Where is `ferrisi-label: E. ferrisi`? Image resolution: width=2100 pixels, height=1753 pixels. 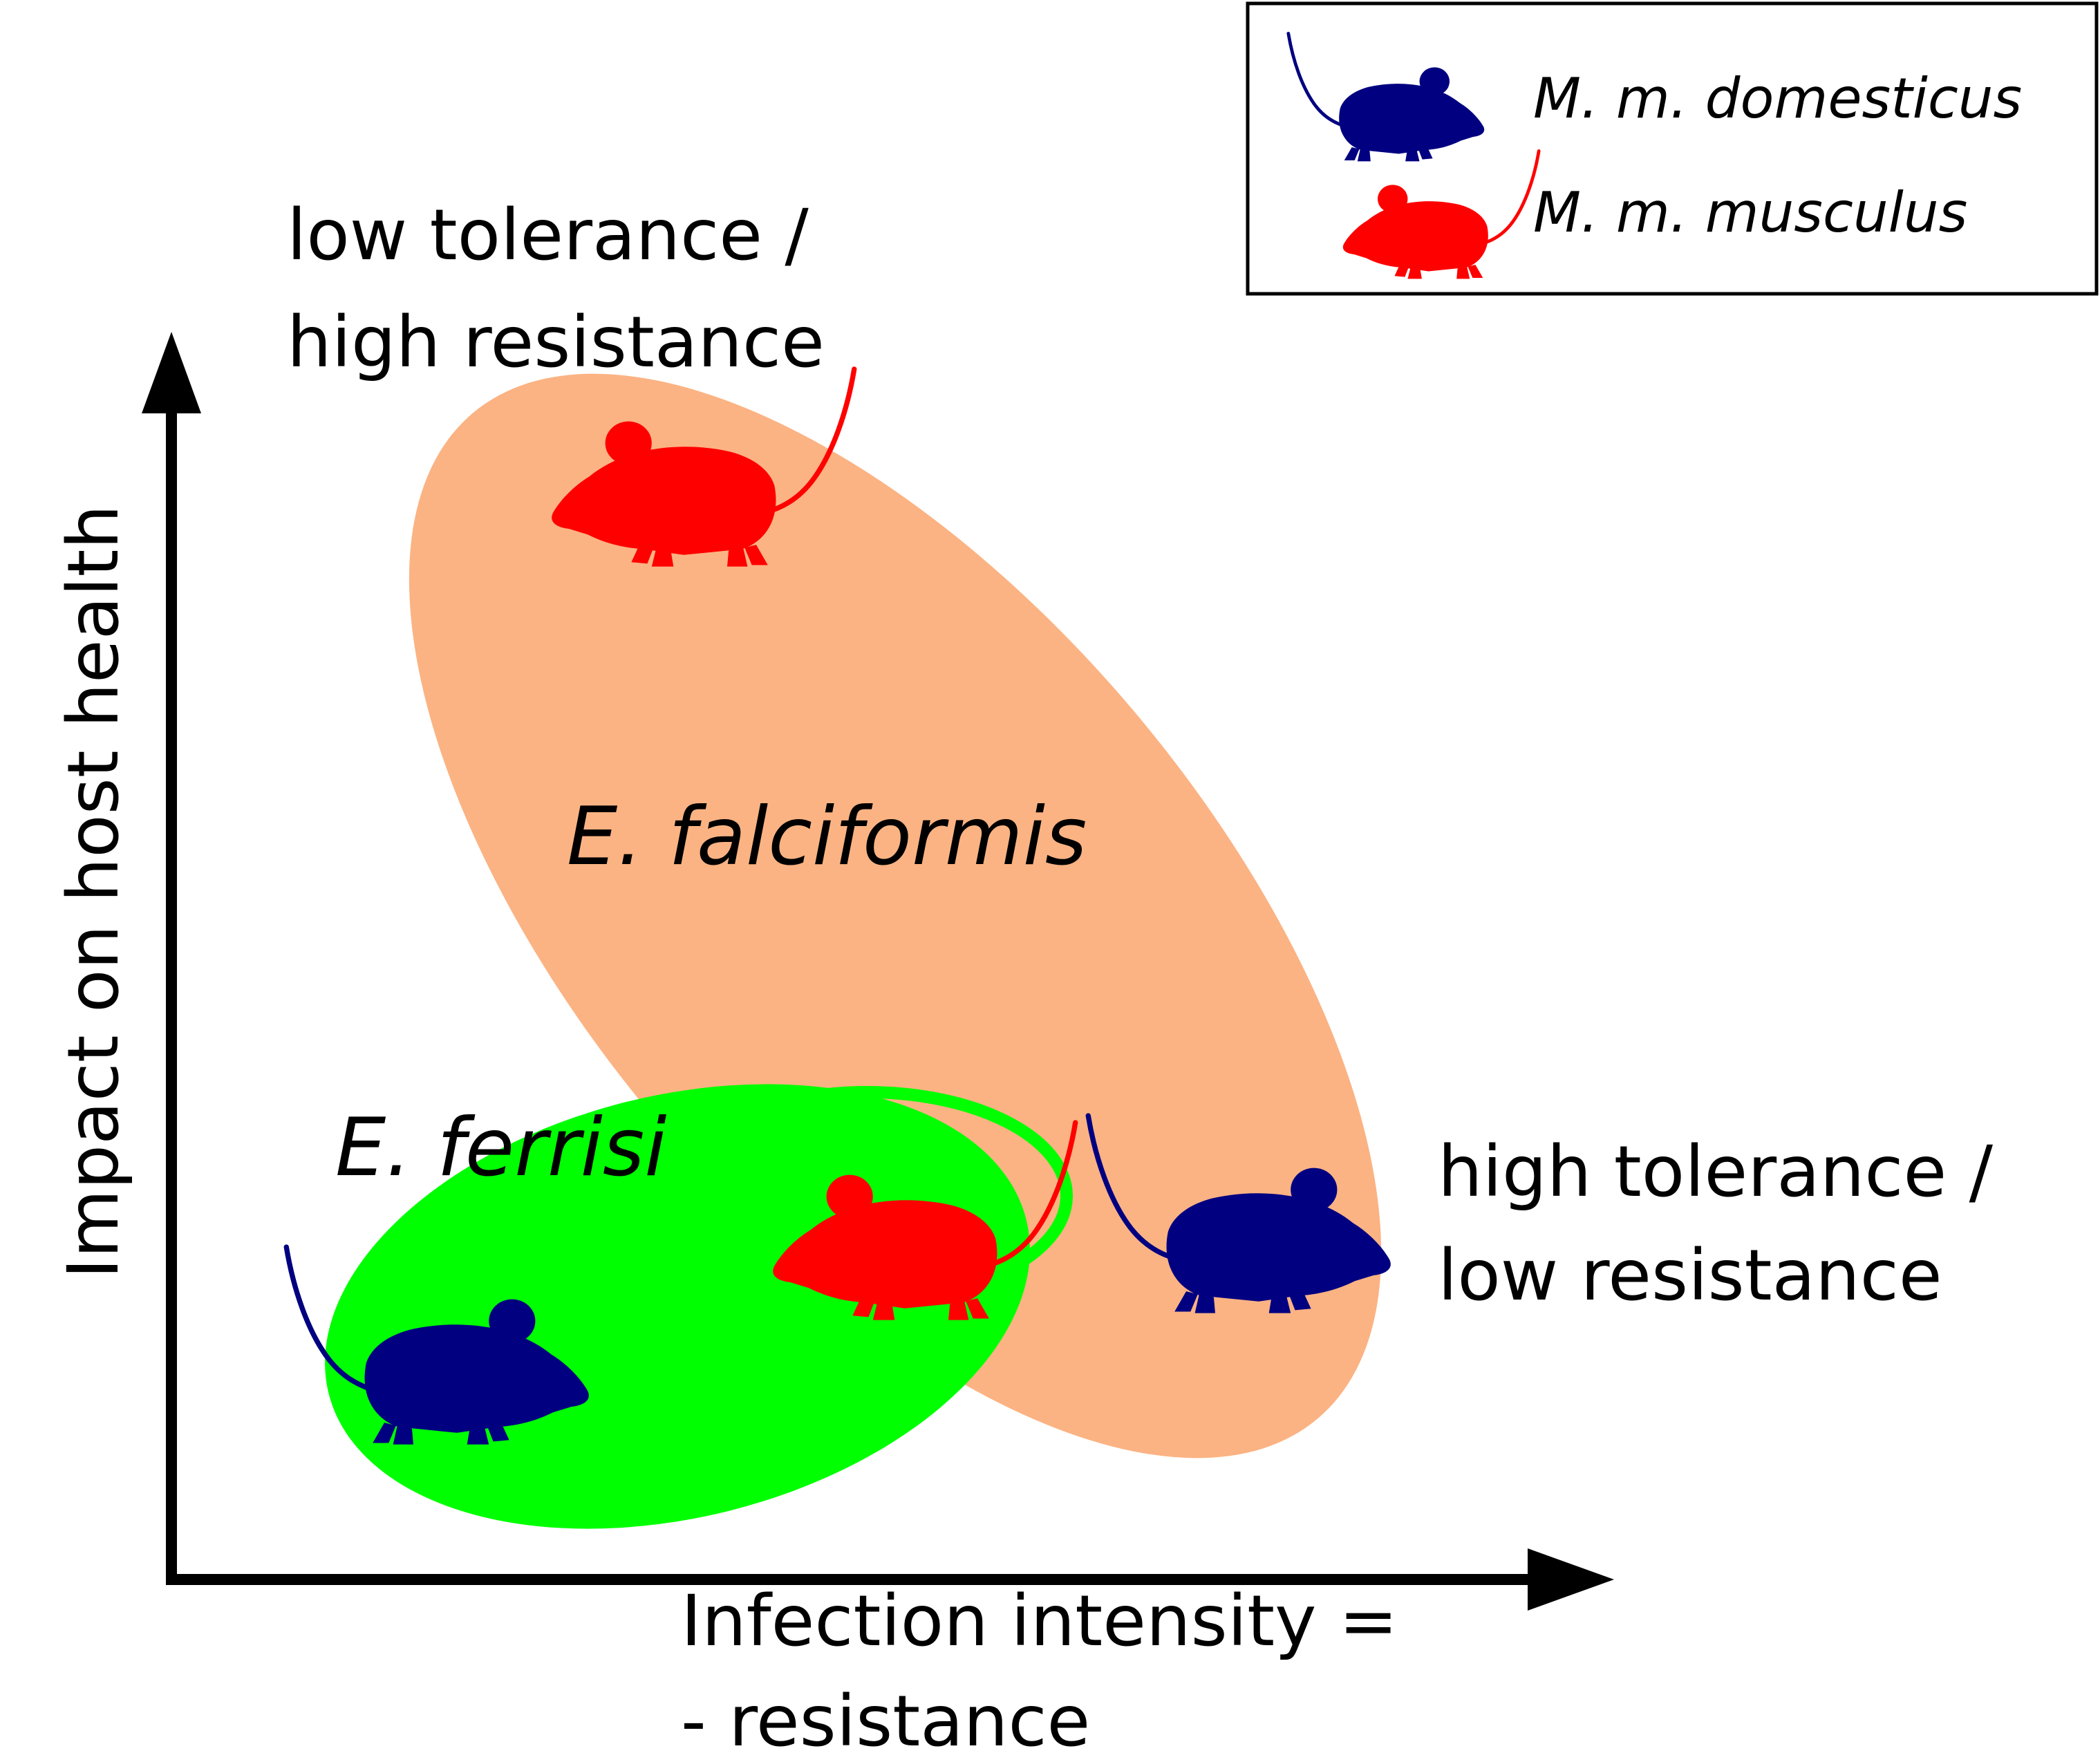
ferrisi-label: E. ferrisi is located at coordinates (501, 1147).